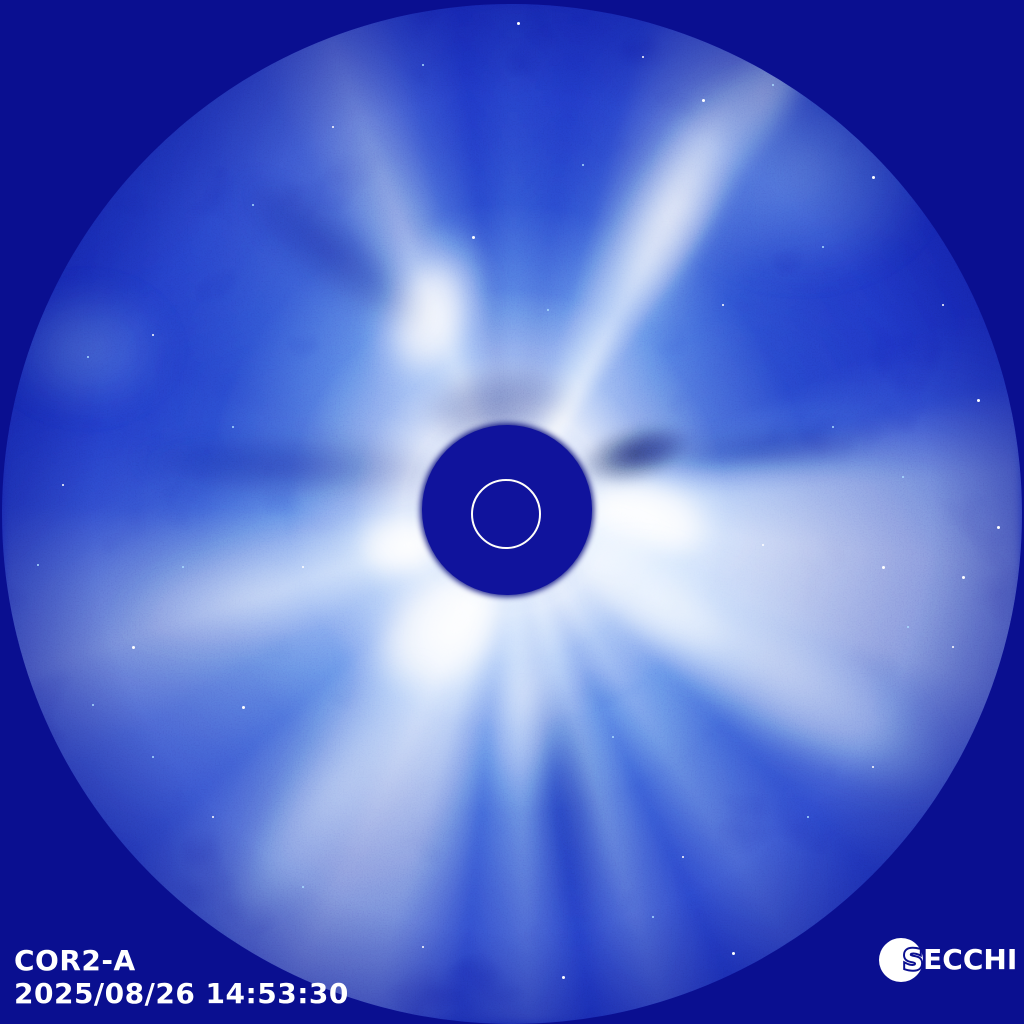 The width and height of the screenshot is (1024, 1024). Describe the element at coordinates (960, 959) in the screenshot. I see `secchi-logo-text: SECCHI` at that location.